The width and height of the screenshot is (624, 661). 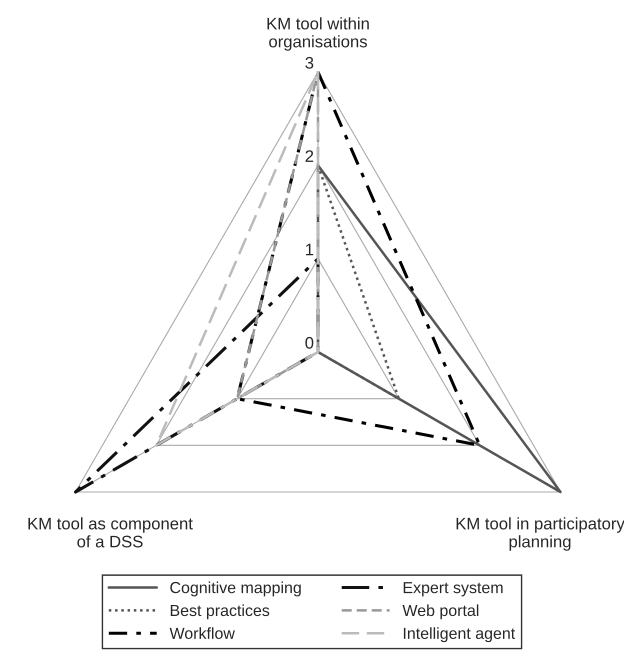 What do you see at coordinates (453, 589) in the screenshot?
I see `legend-label: Expert system` at bounding box center [453, 589].